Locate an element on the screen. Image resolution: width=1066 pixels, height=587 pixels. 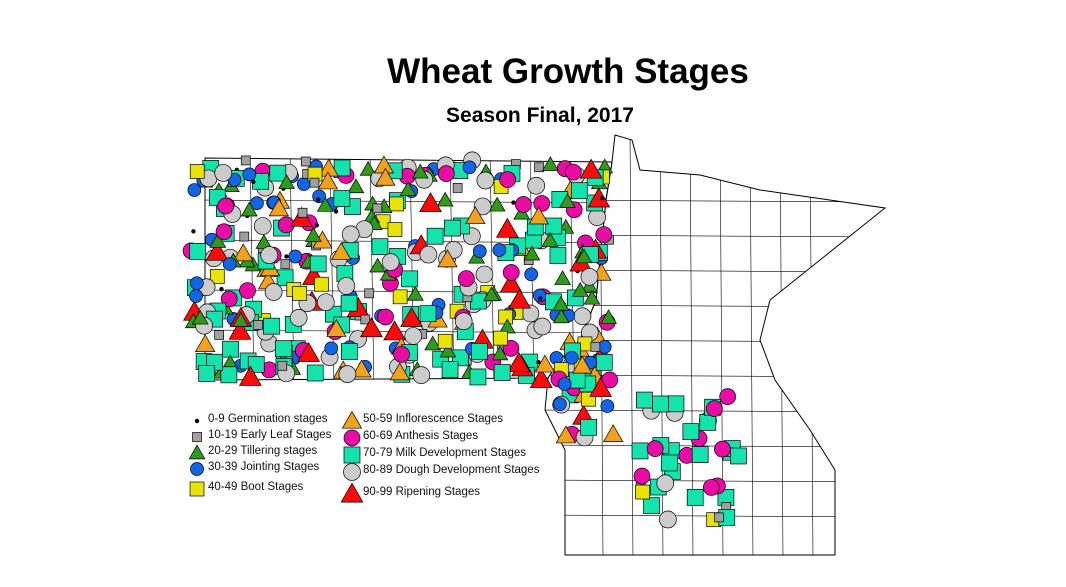
legend-icons is located at coordinates (276, 456).